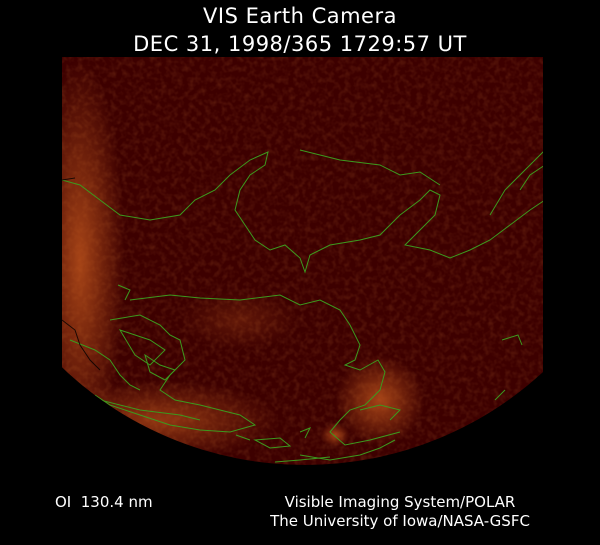 This screenshot has width=600, height=545. Describe the element at coordinates (300, 16) in the screenshot. I see `image-title: VIS Earth Camera` at that location.